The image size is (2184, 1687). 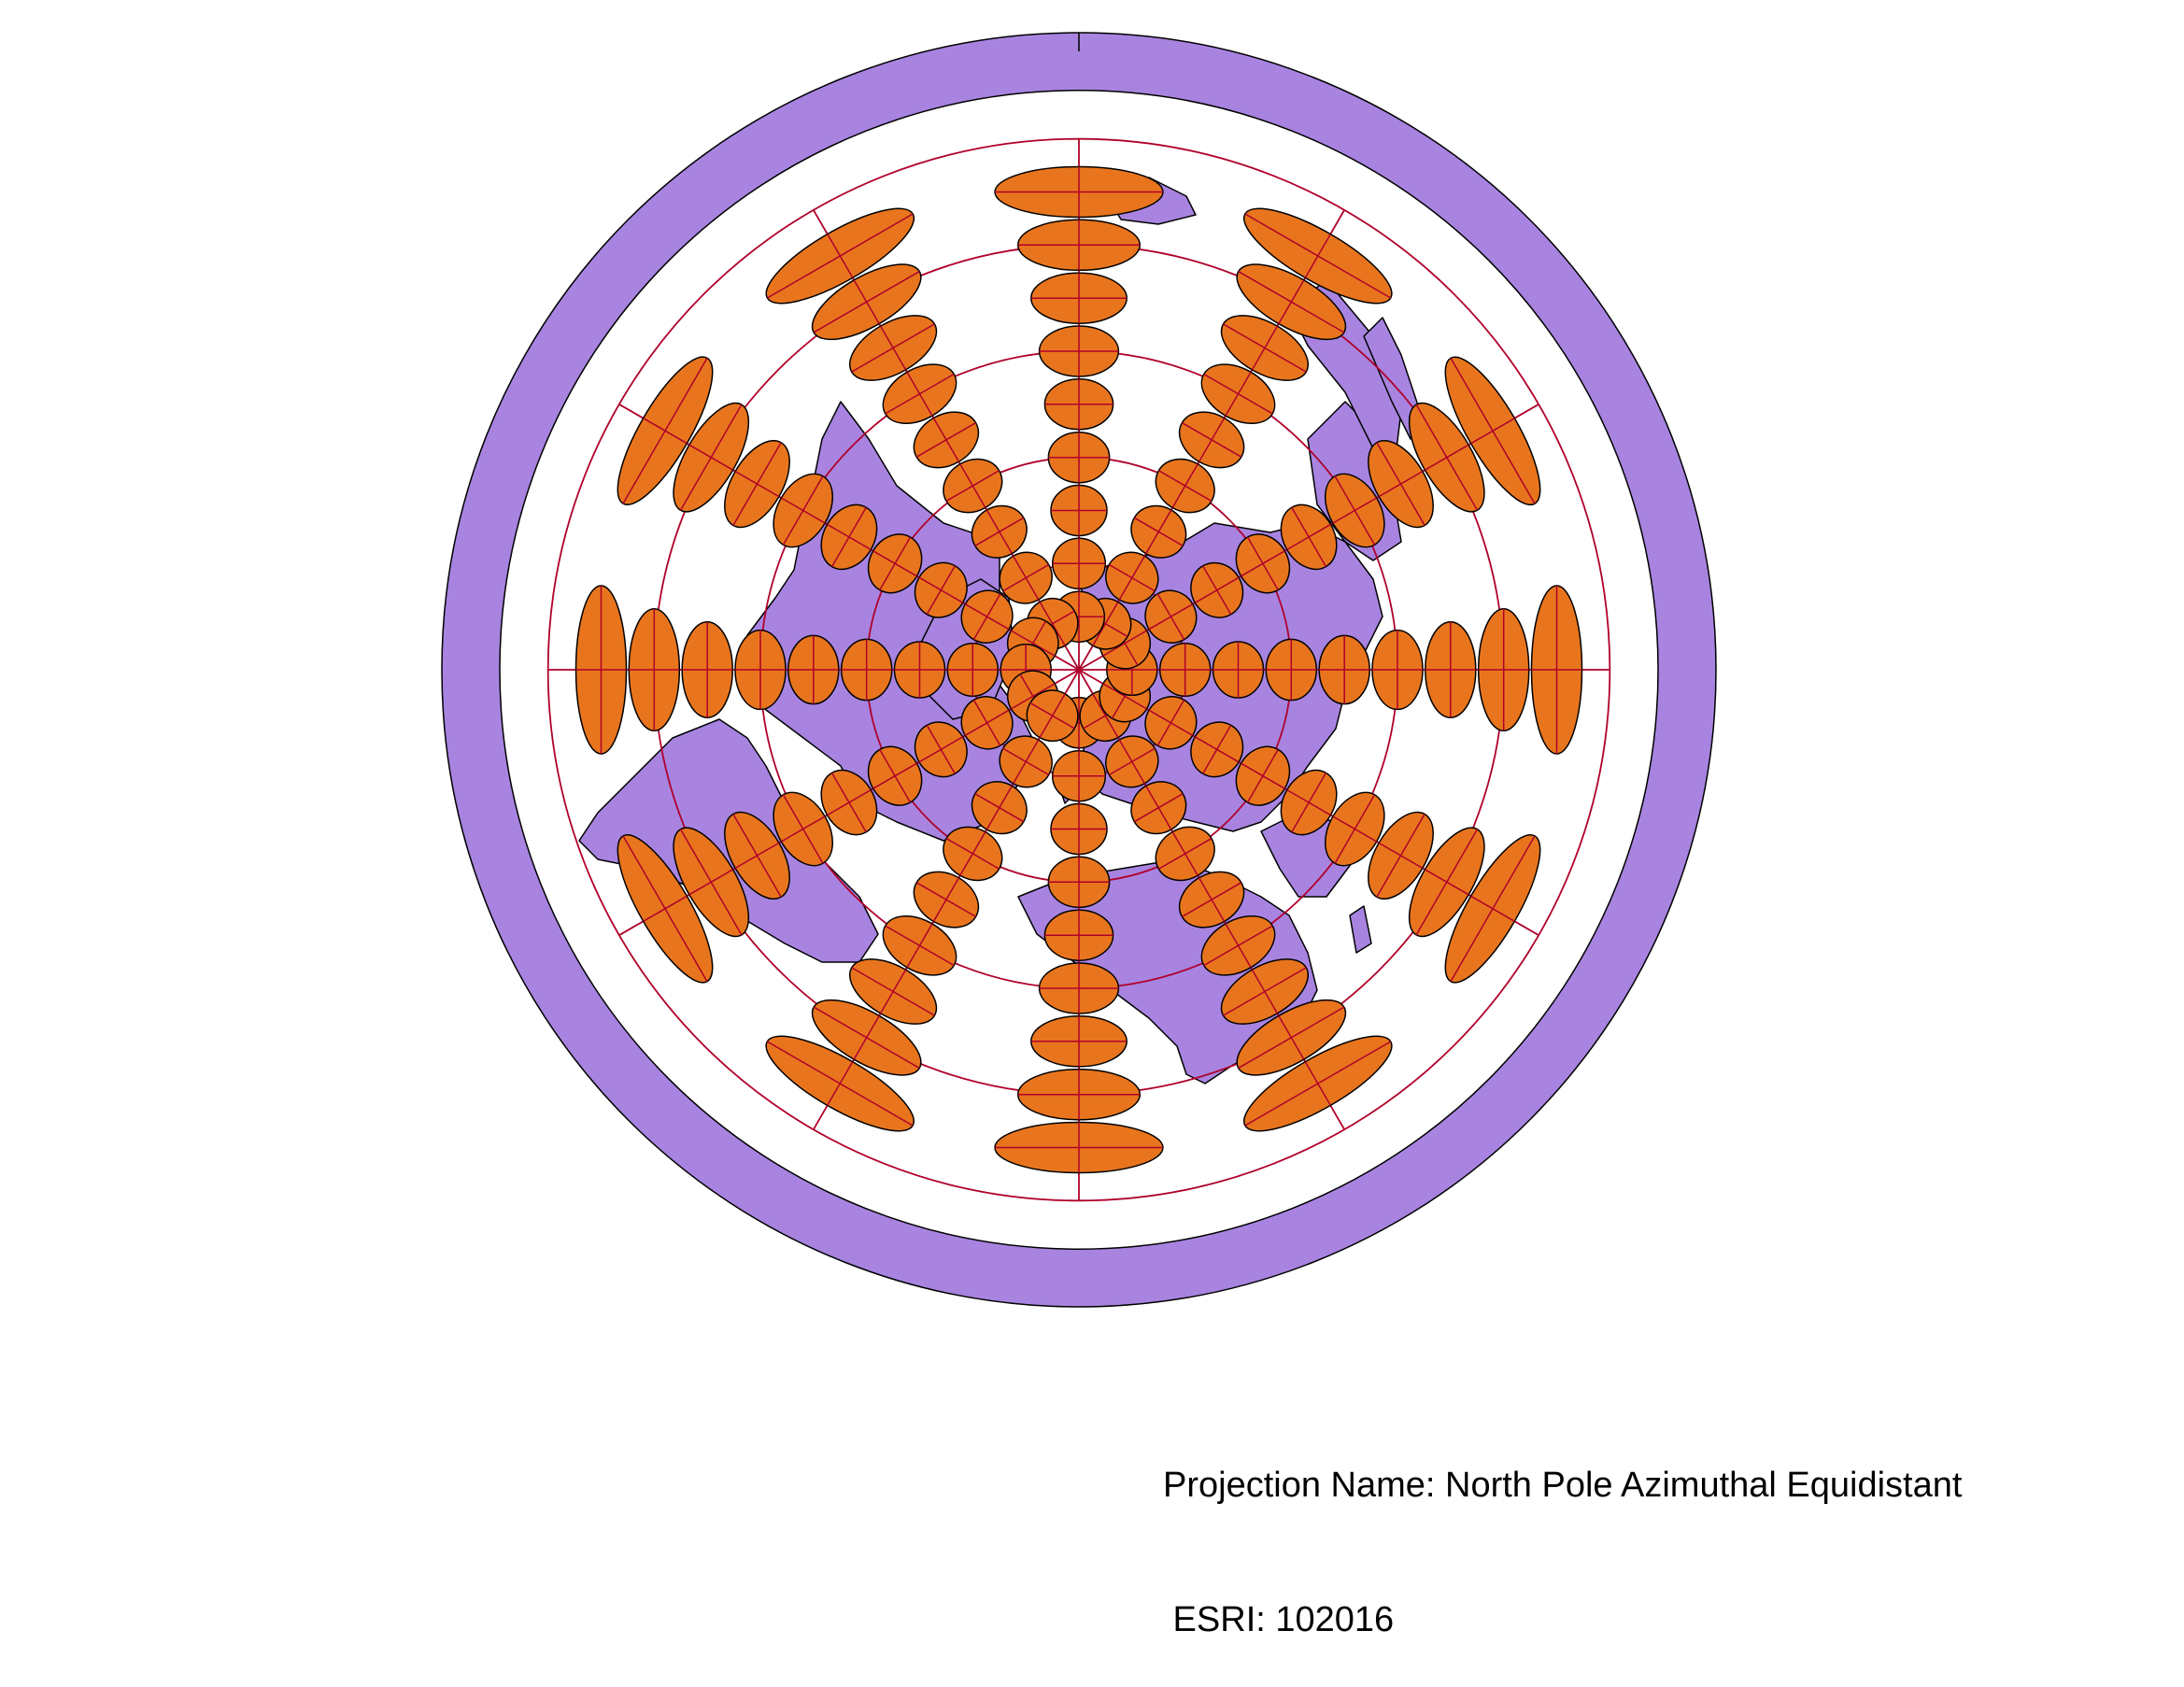 What do you see at coordinates (1079, 1094) in the screenshot?
I see `tissot-ellipse--30-0` at bounding box center [1079, 1094].